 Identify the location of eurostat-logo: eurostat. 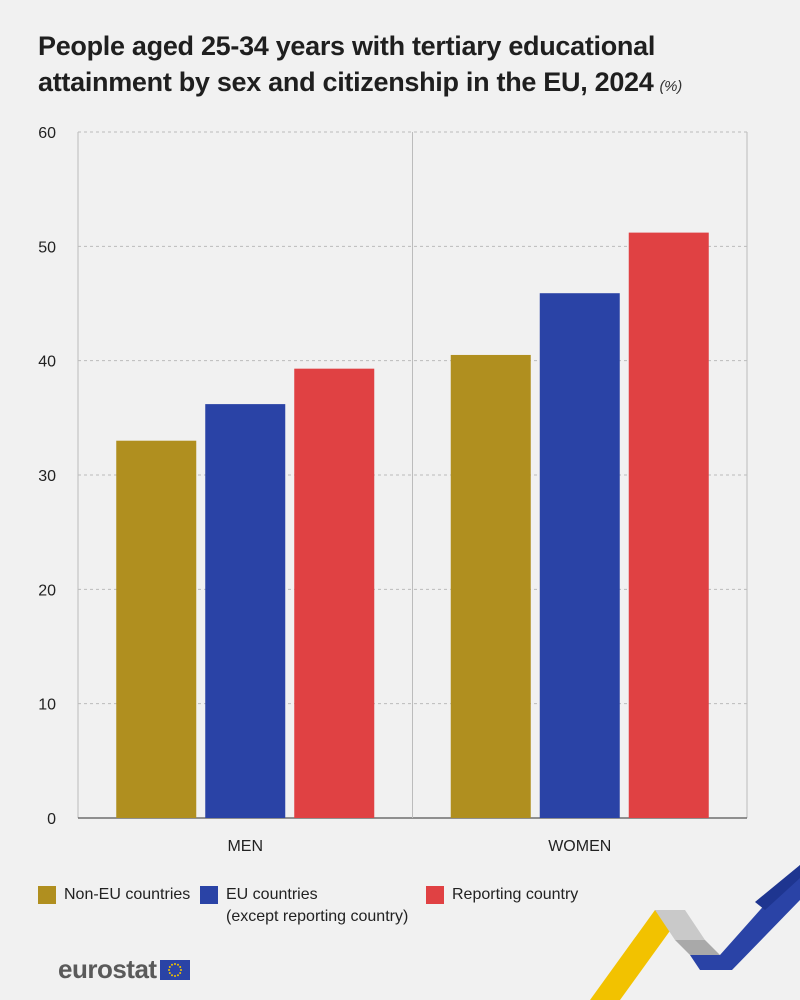
(124, 969).